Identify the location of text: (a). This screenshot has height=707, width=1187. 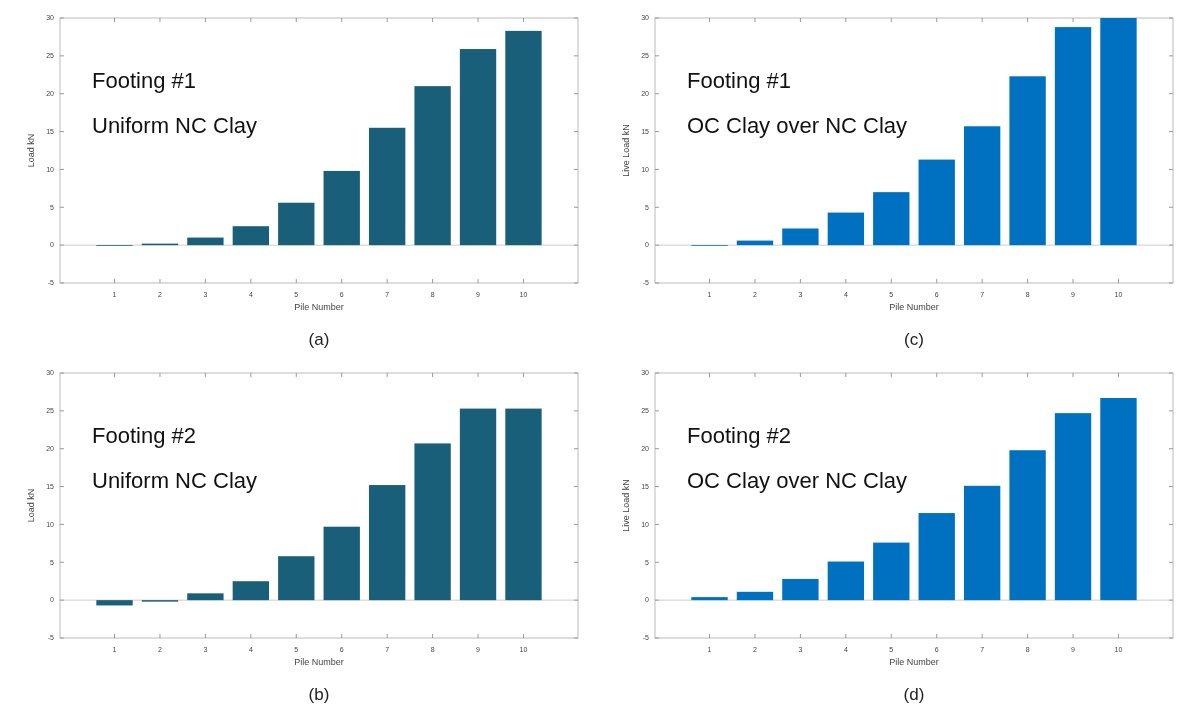
(319, 339).